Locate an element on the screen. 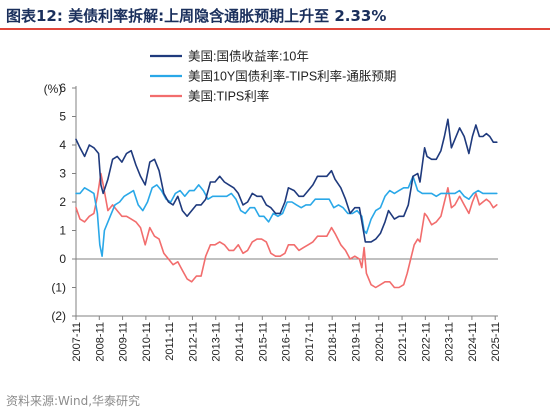  x-tick-label: 2012-11 is located at coordinates (193, 342).